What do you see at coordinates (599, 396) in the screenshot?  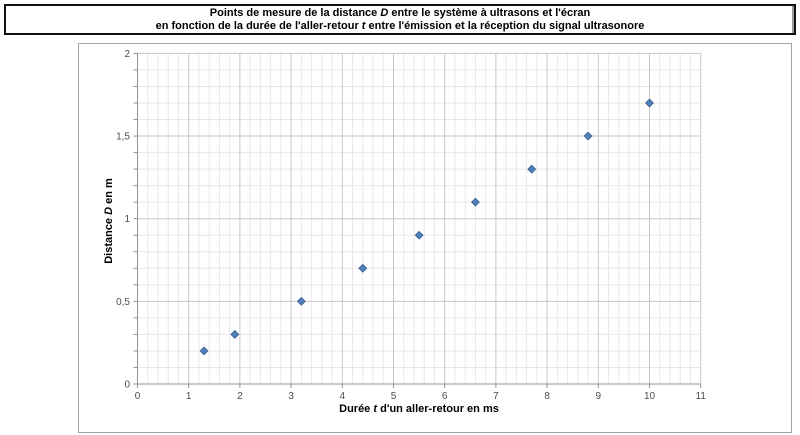 I see `svg-text: 9` at bounding box center [599, 396].